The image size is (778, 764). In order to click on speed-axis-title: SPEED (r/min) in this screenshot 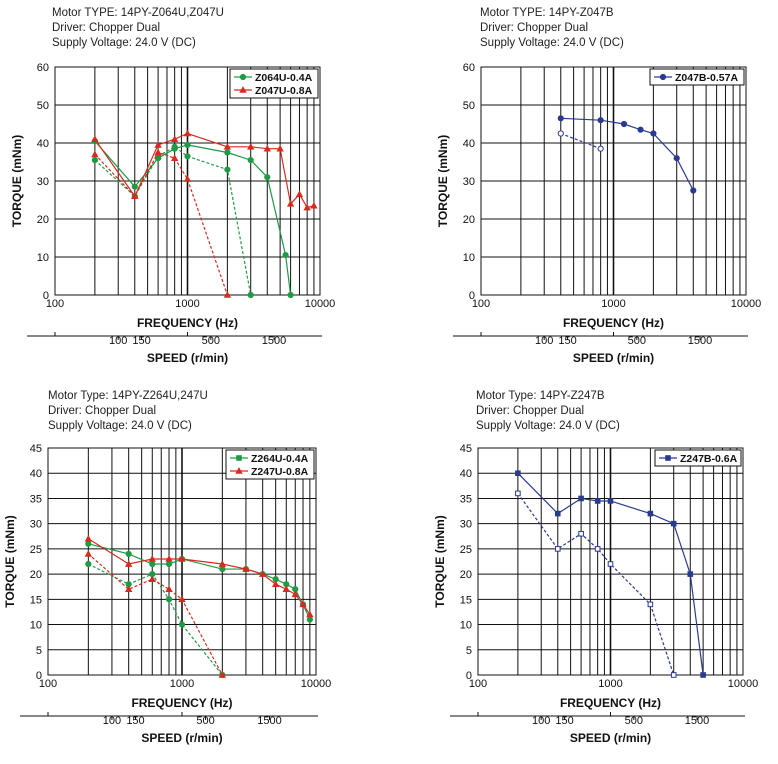, I will do `click(610, 738)`.